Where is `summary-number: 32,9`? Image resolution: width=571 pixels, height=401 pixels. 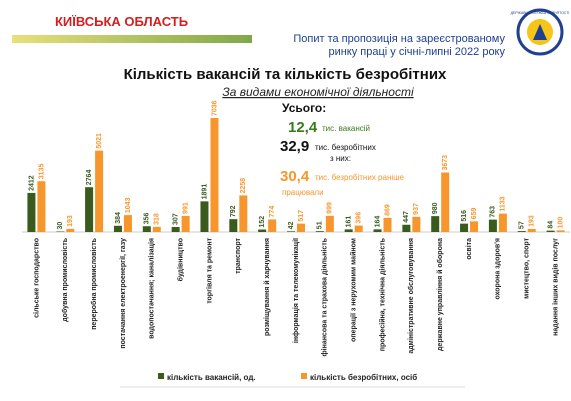
summary-number: 32,9 is located at coordinates (294, 146).